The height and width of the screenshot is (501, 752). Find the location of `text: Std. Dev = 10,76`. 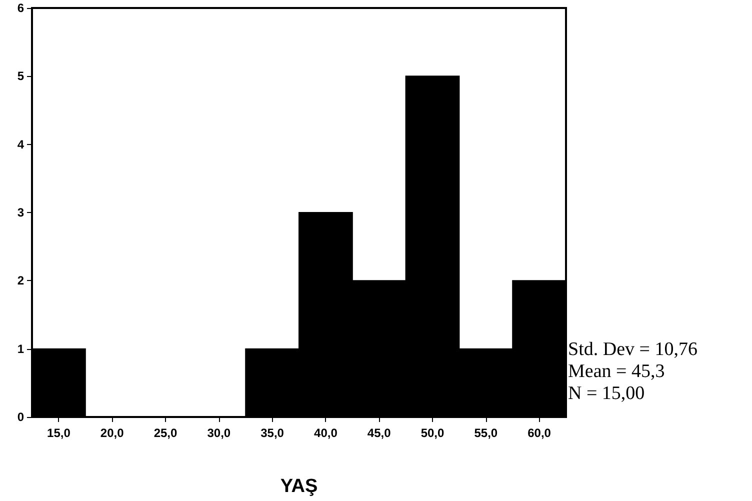

text: Std. Dev = 10,76 is located at coordinates (633, 349).